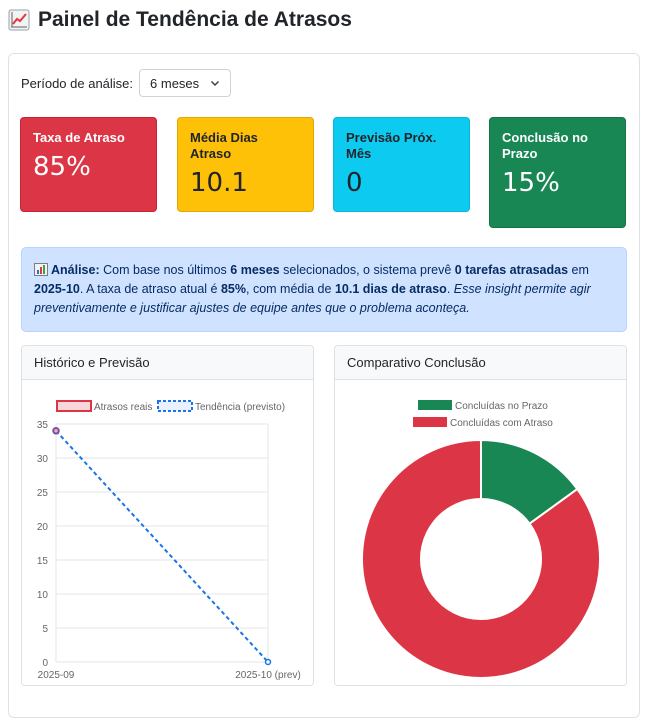 This screenshot has height=728, width=648. Describe the element at coordinates (19, 20) in the screenshot. I see `chart-increasing-icon` at that location.